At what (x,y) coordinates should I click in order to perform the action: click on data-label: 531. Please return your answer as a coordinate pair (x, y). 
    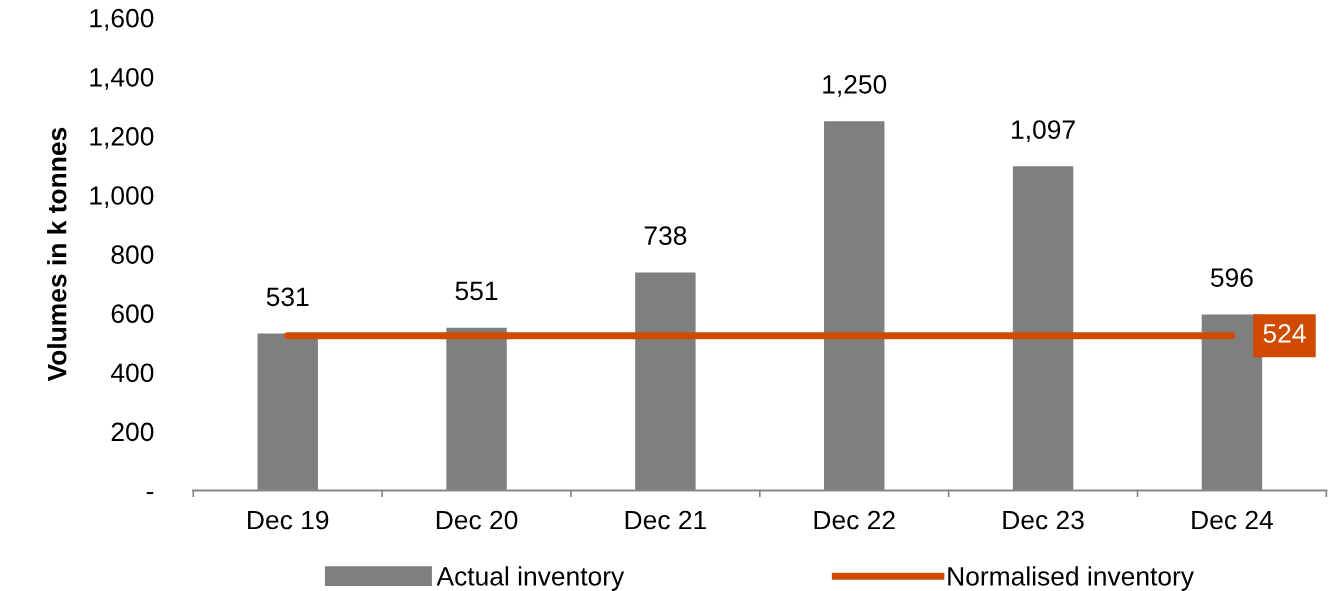
    Looking at the image, I should click on (287, 297).